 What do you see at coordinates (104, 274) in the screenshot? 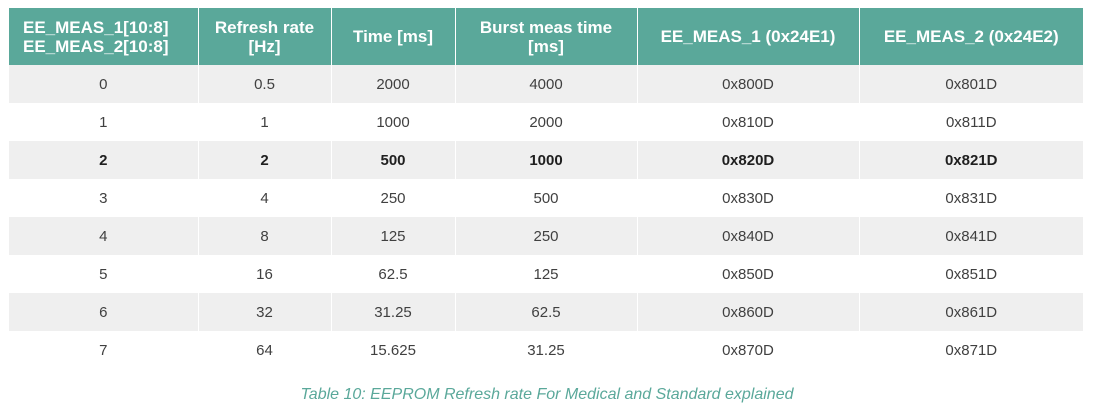
I see `table-cell: 5` at bounding box center [104, 274].